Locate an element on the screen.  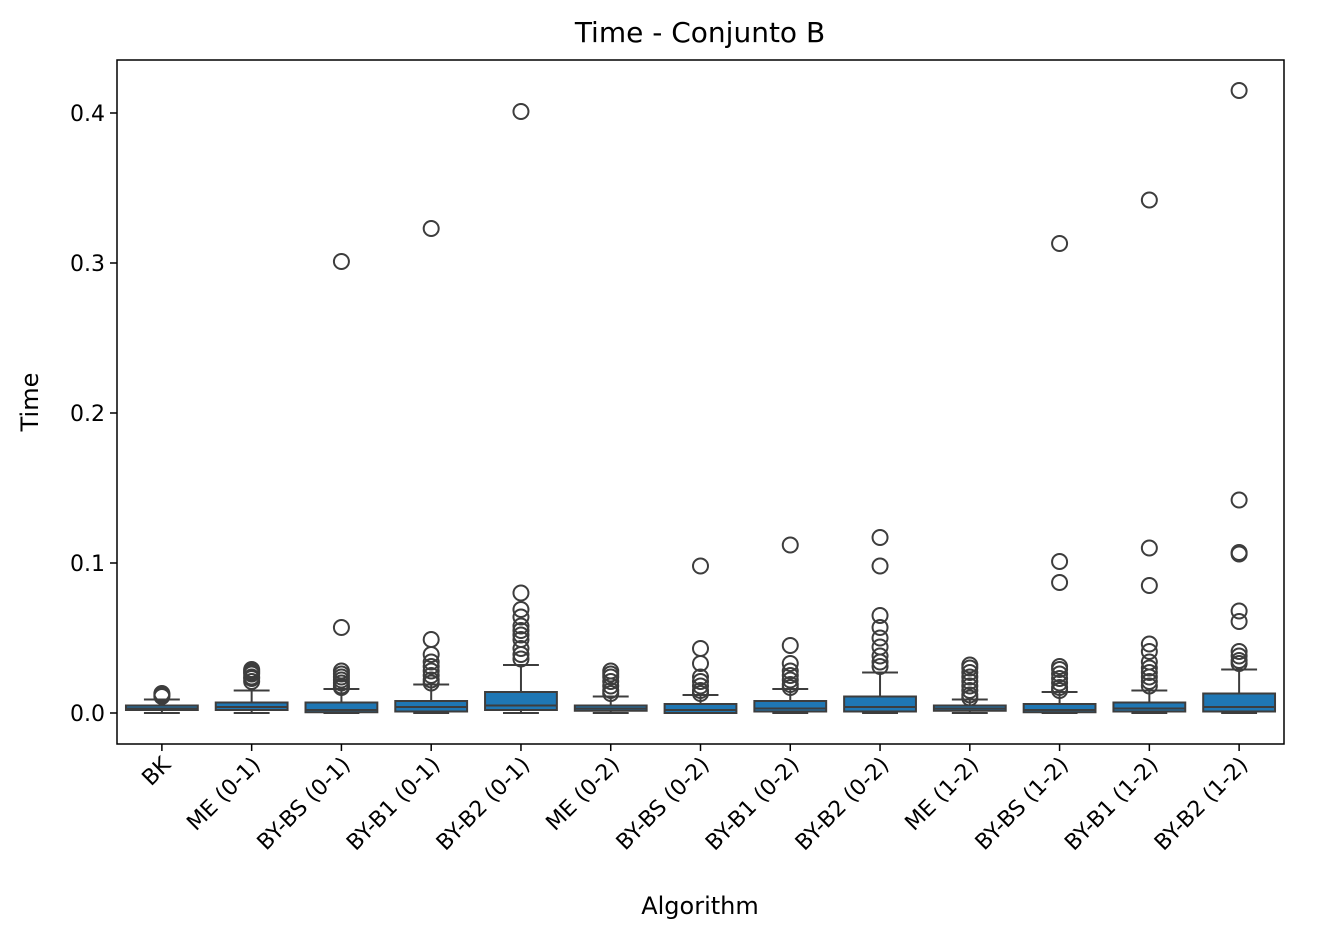
y-tick-label: 0.2 is located at coordinates (87, 414).